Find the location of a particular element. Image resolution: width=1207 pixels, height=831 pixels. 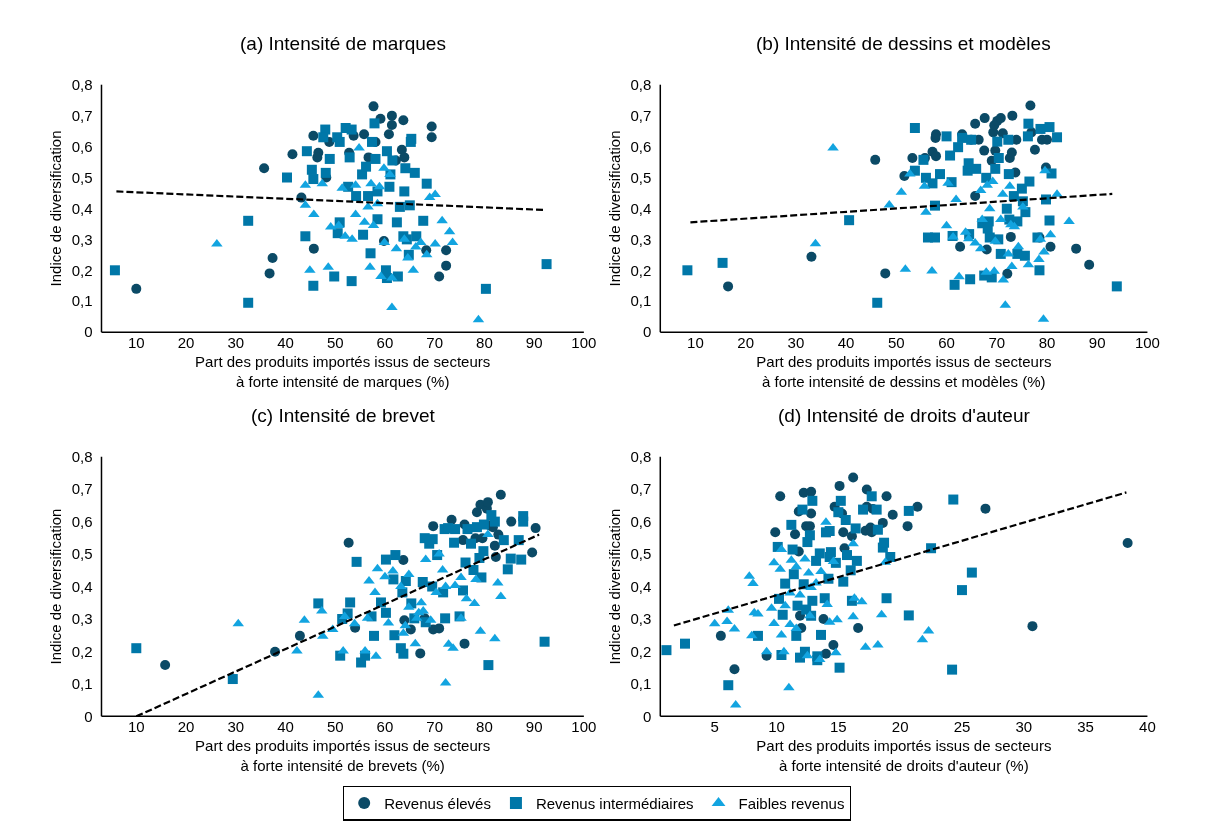

chart-title: (c) Intensité de brevet is located at coordinates (343, 415).